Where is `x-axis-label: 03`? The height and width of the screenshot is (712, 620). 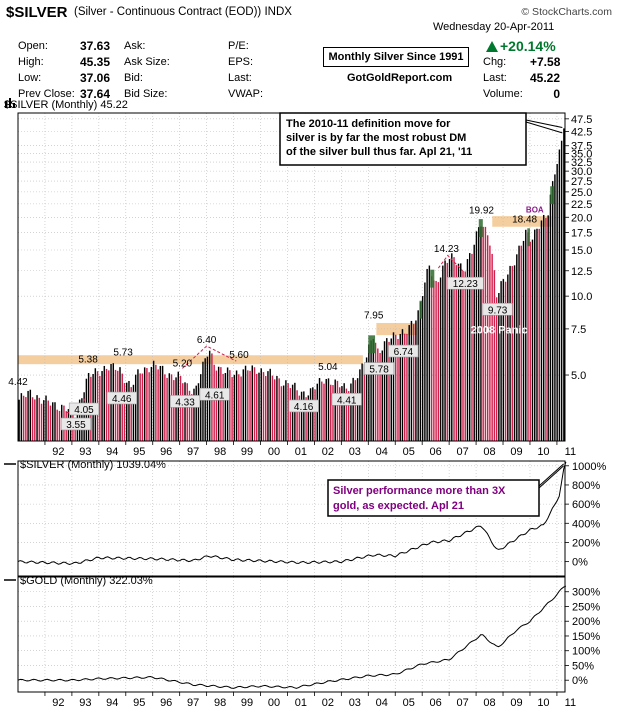 x-axis-label: 03 is located at coordinates (355, 703).